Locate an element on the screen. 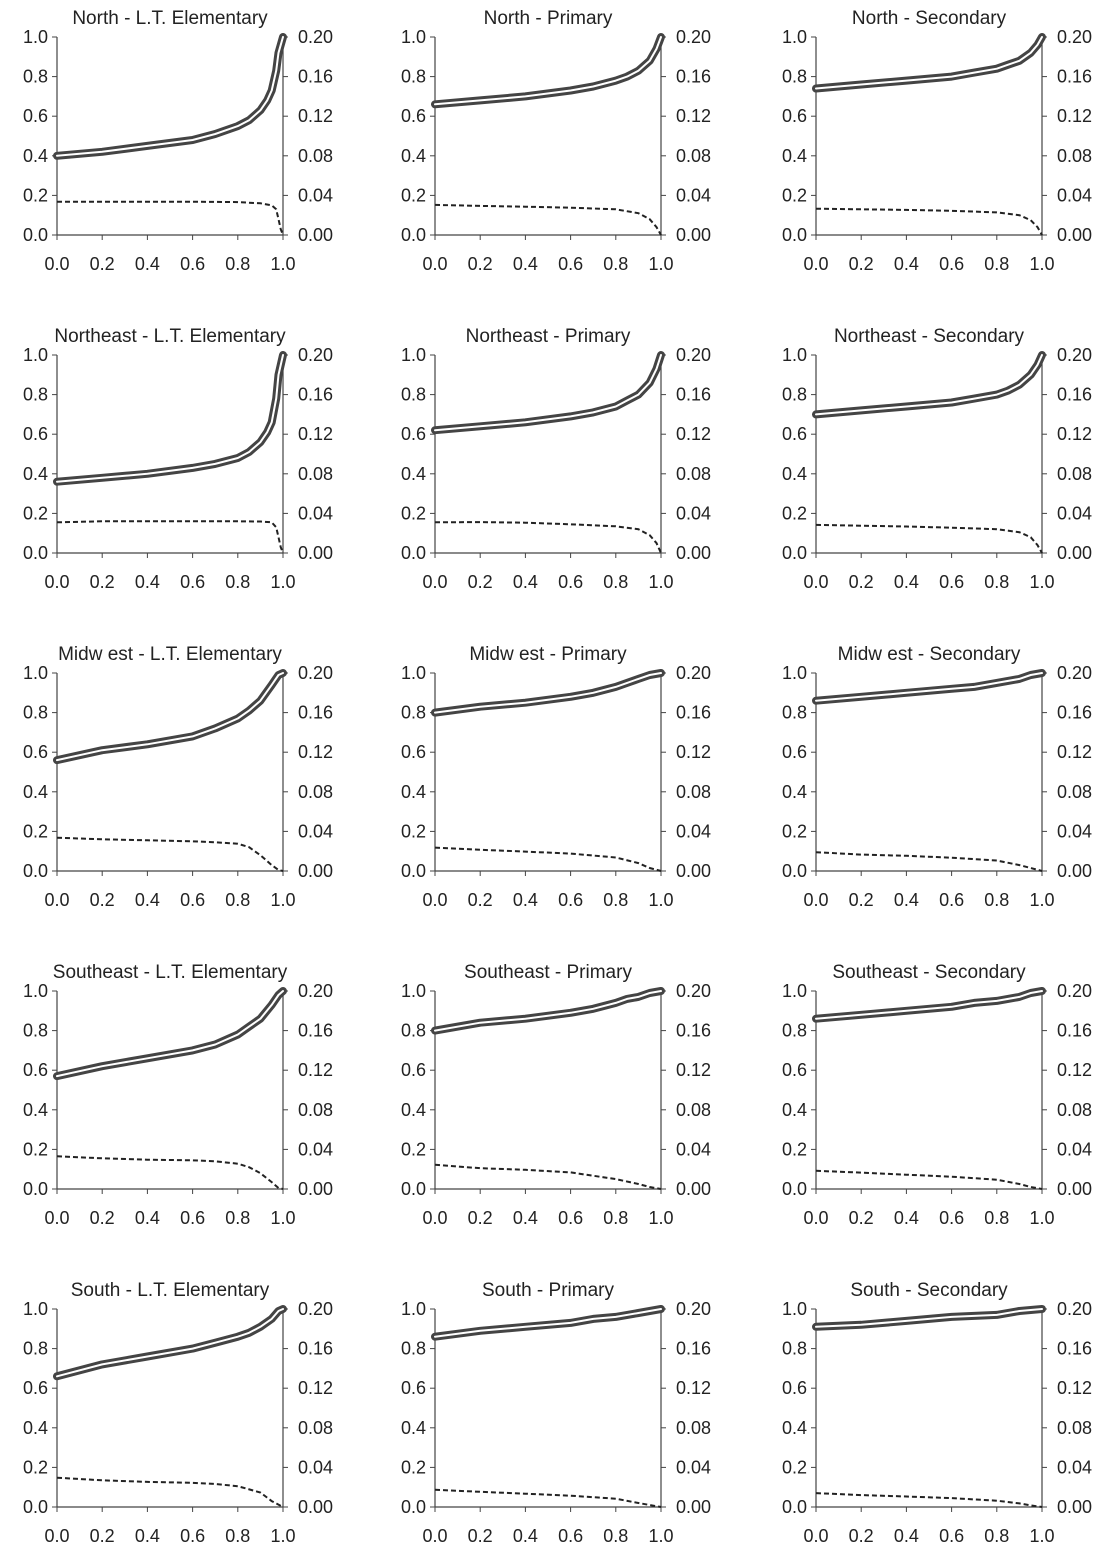  chart-title: Northeast - L.T. Elementary is located at coordinates (170, 336).